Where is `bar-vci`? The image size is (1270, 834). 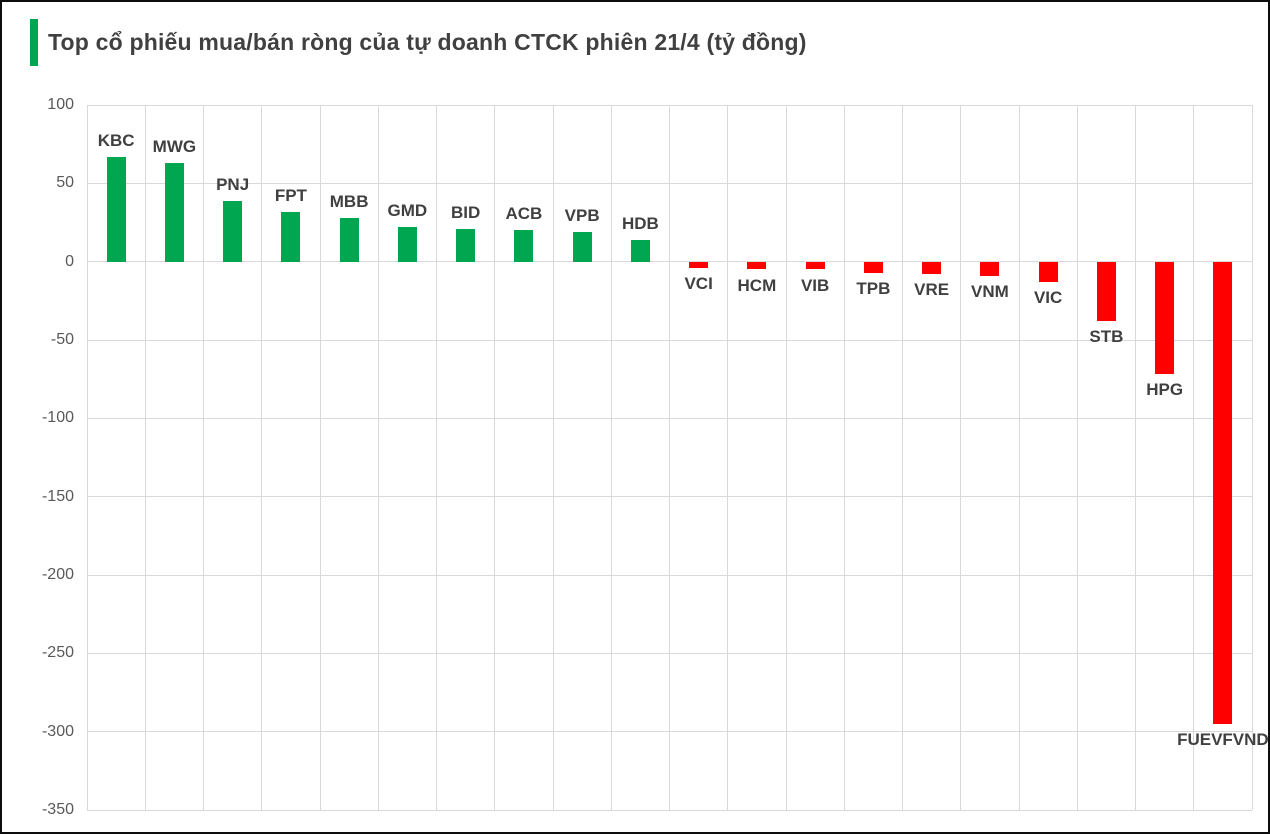 bar-vci is located at coordinates (699, 264).